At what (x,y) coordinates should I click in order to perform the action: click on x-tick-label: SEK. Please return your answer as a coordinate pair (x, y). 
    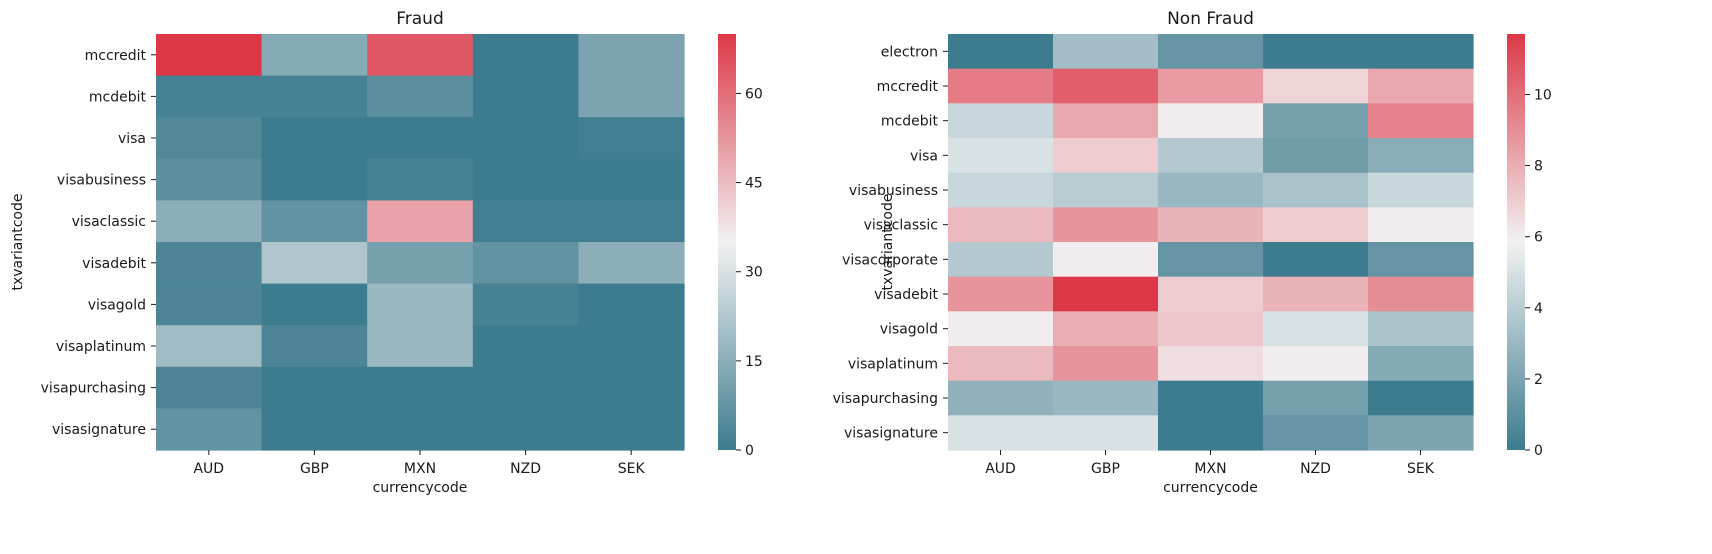
    Looking at the image, I should click on (632, 469).